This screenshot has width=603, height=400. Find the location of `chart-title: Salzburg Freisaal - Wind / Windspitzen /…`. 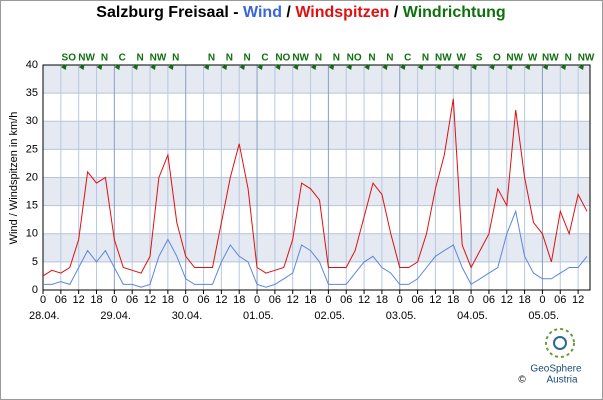

chart-title: Salzburg Freisaal - Wind / Windspitzen /… is located at coordinates (300, 12).